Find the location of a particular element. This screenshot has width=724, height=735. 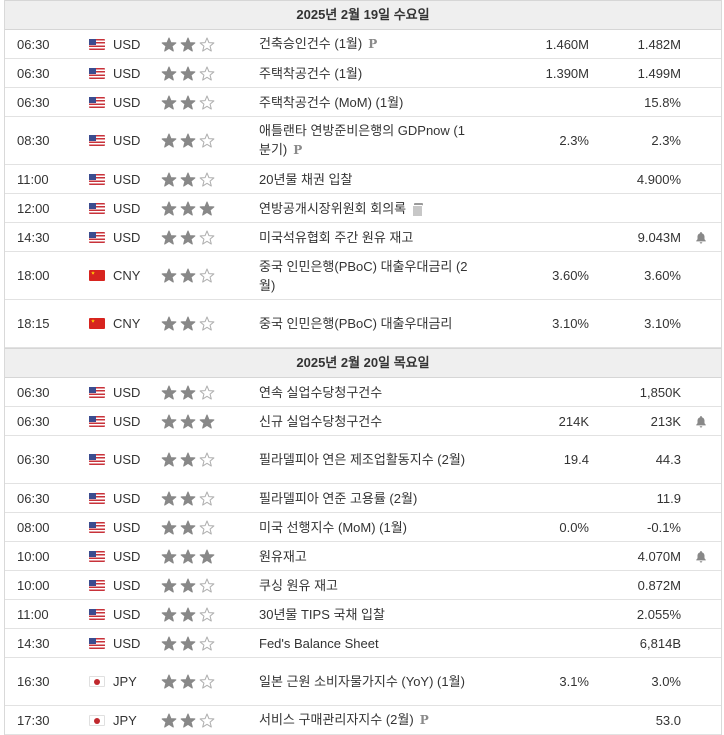

event-name-cell: 필라델피아 연은 제조업활동지수 (2월) is located at coordinates (366, 459).